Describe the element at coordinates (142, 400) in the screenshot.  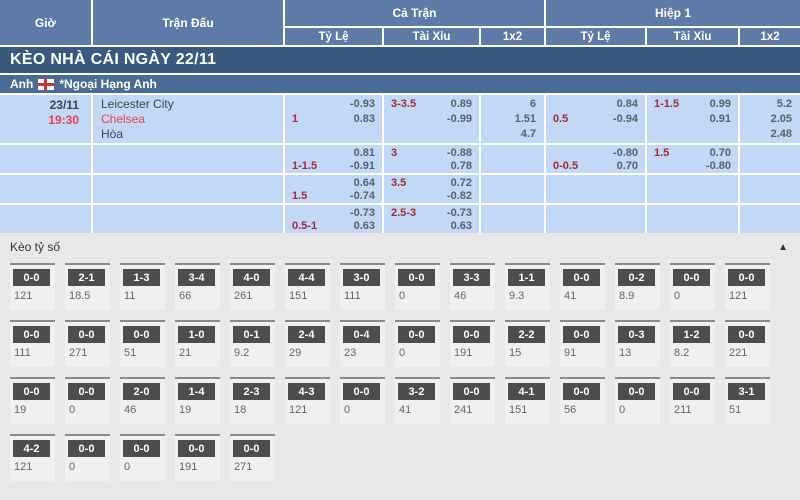
I see `score-cell: 2-0 46` at that location.